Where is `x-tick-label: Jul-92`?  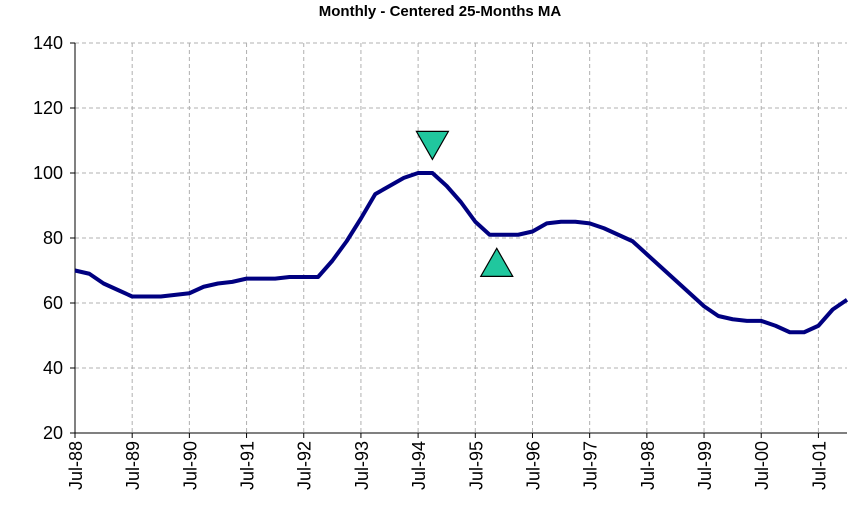
x-tick-label: Jul-92 is located at coordinates (305, 465).